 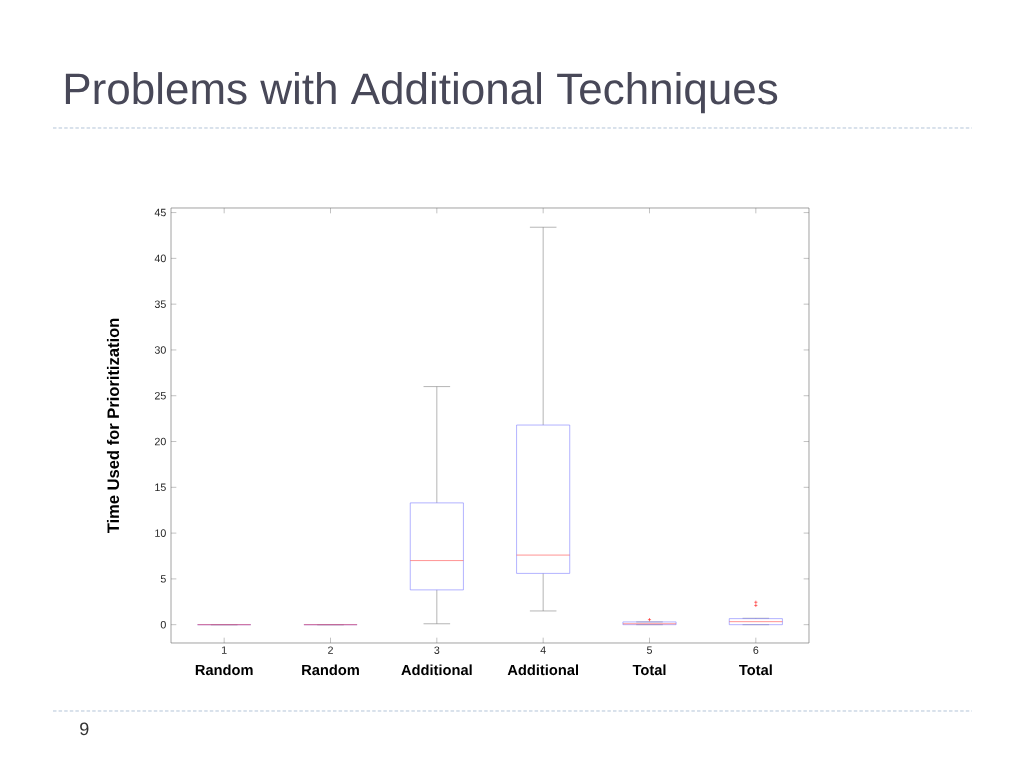 I want to click on x-tick-label: 3, so click(x=437, y=650).